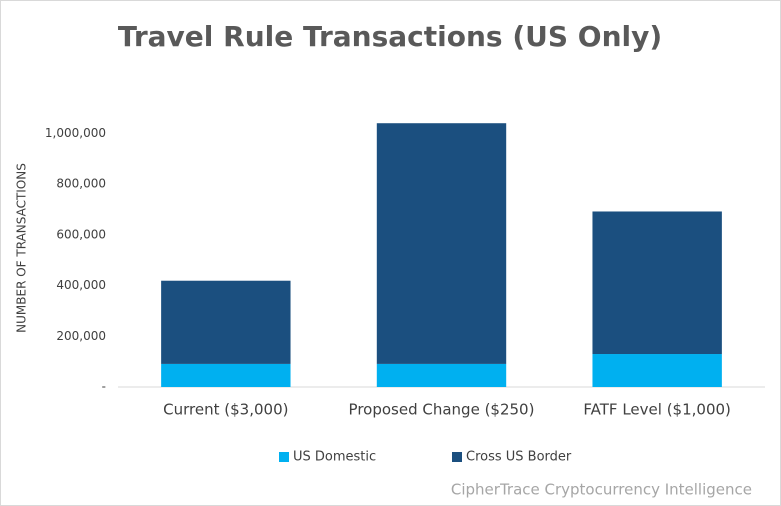 This screenshot has height=506, width=781. I want to click on x-tick-label: Proposed Change ($250), so click(442, 410).